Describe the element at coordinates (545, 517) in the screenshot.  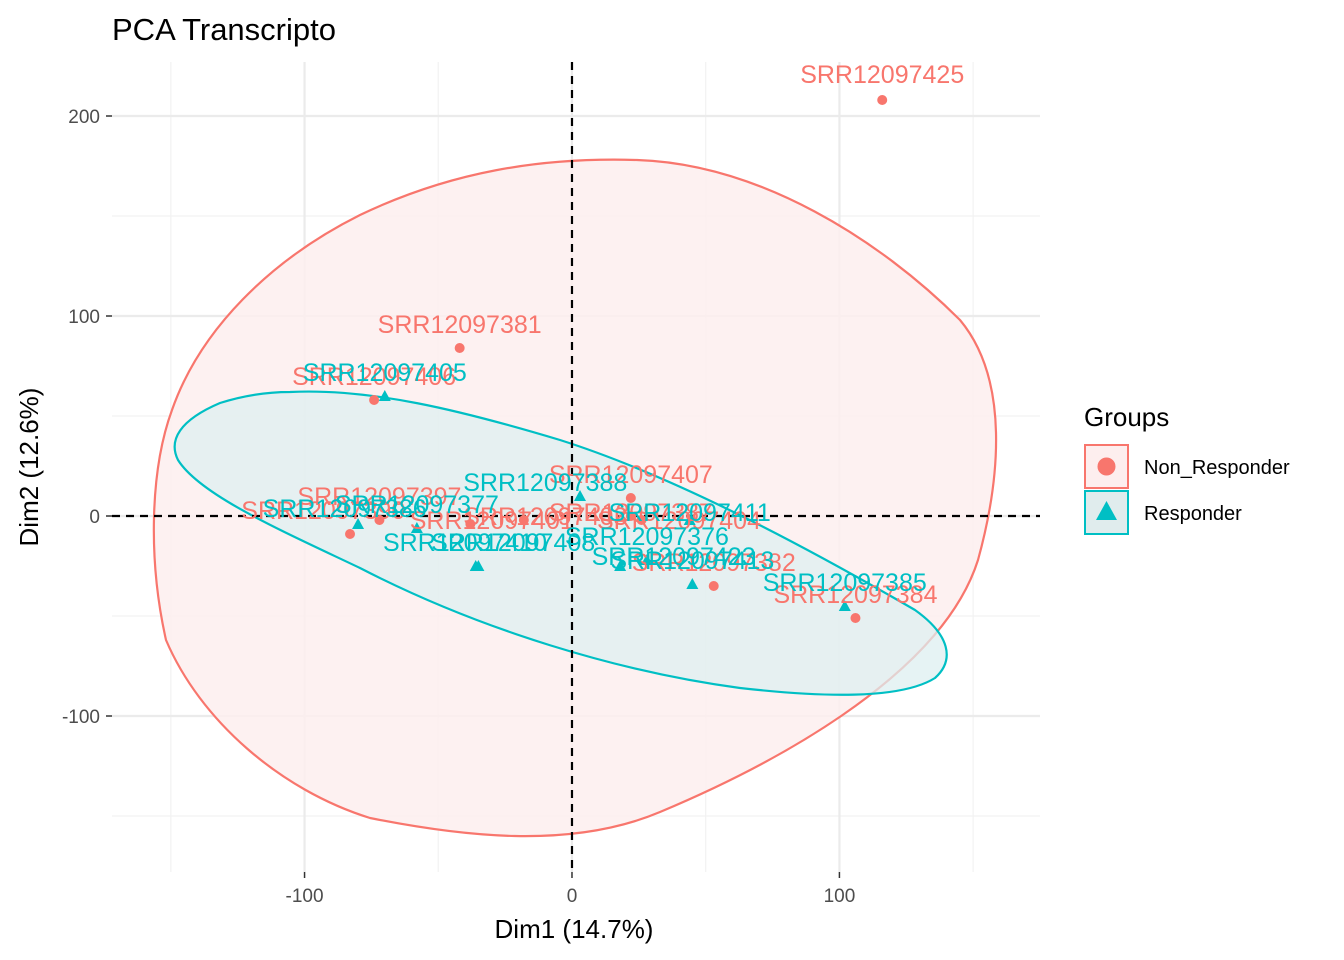
I see `point-label: SRR12097403` at that location.